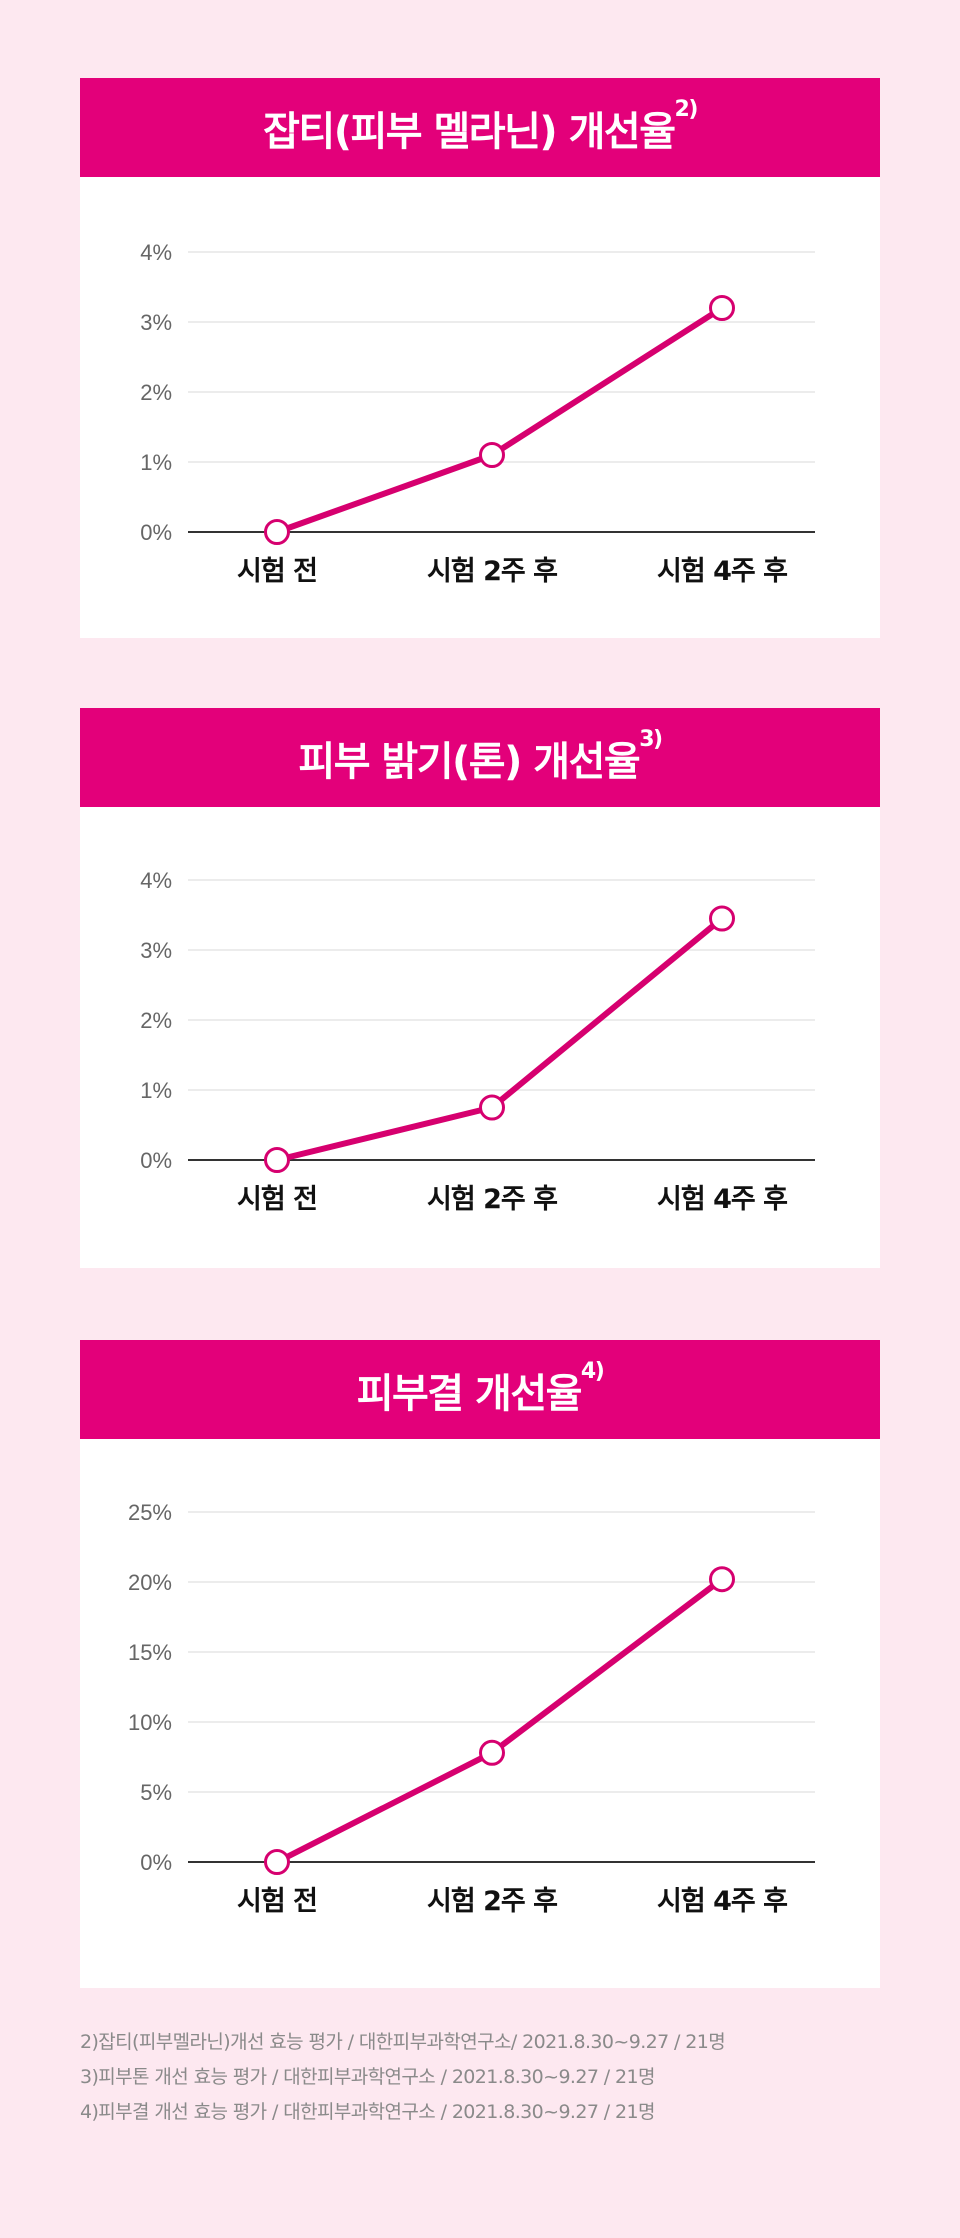  I want to click on y-tick-label: 15%, so click(150, 1652).